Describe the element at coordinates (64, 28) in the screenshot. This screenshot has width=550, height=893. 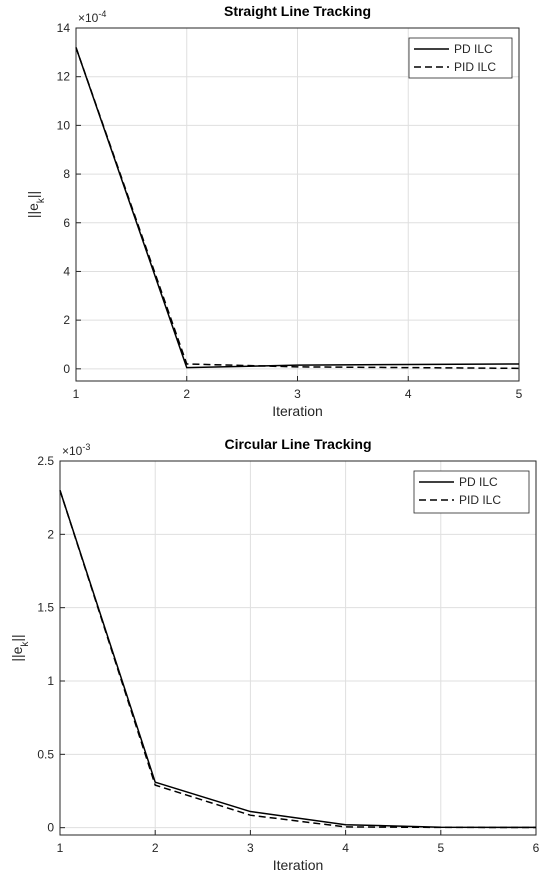
I see `y-tick-label: 14` at that location.